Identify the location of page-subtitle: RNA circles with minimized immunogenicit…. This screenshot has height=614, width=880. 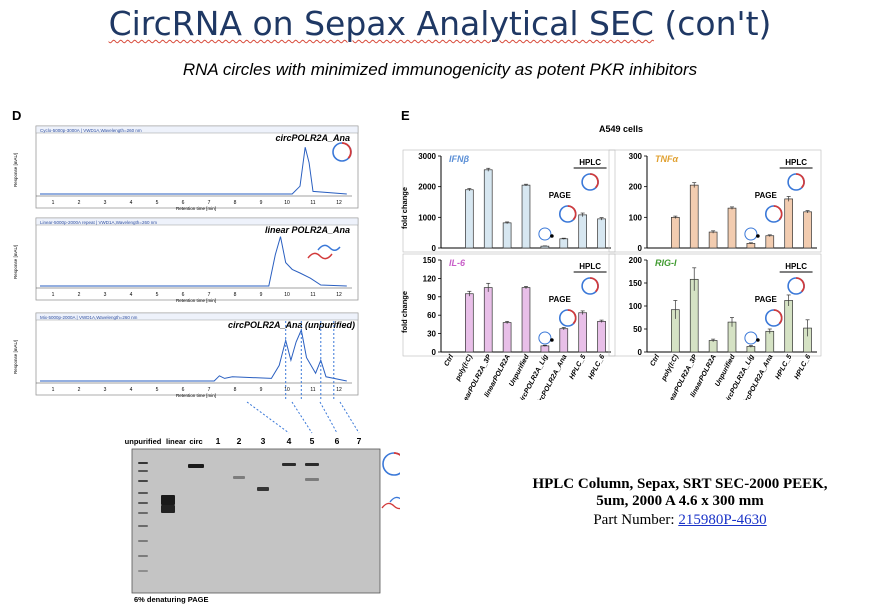
(440, 69).